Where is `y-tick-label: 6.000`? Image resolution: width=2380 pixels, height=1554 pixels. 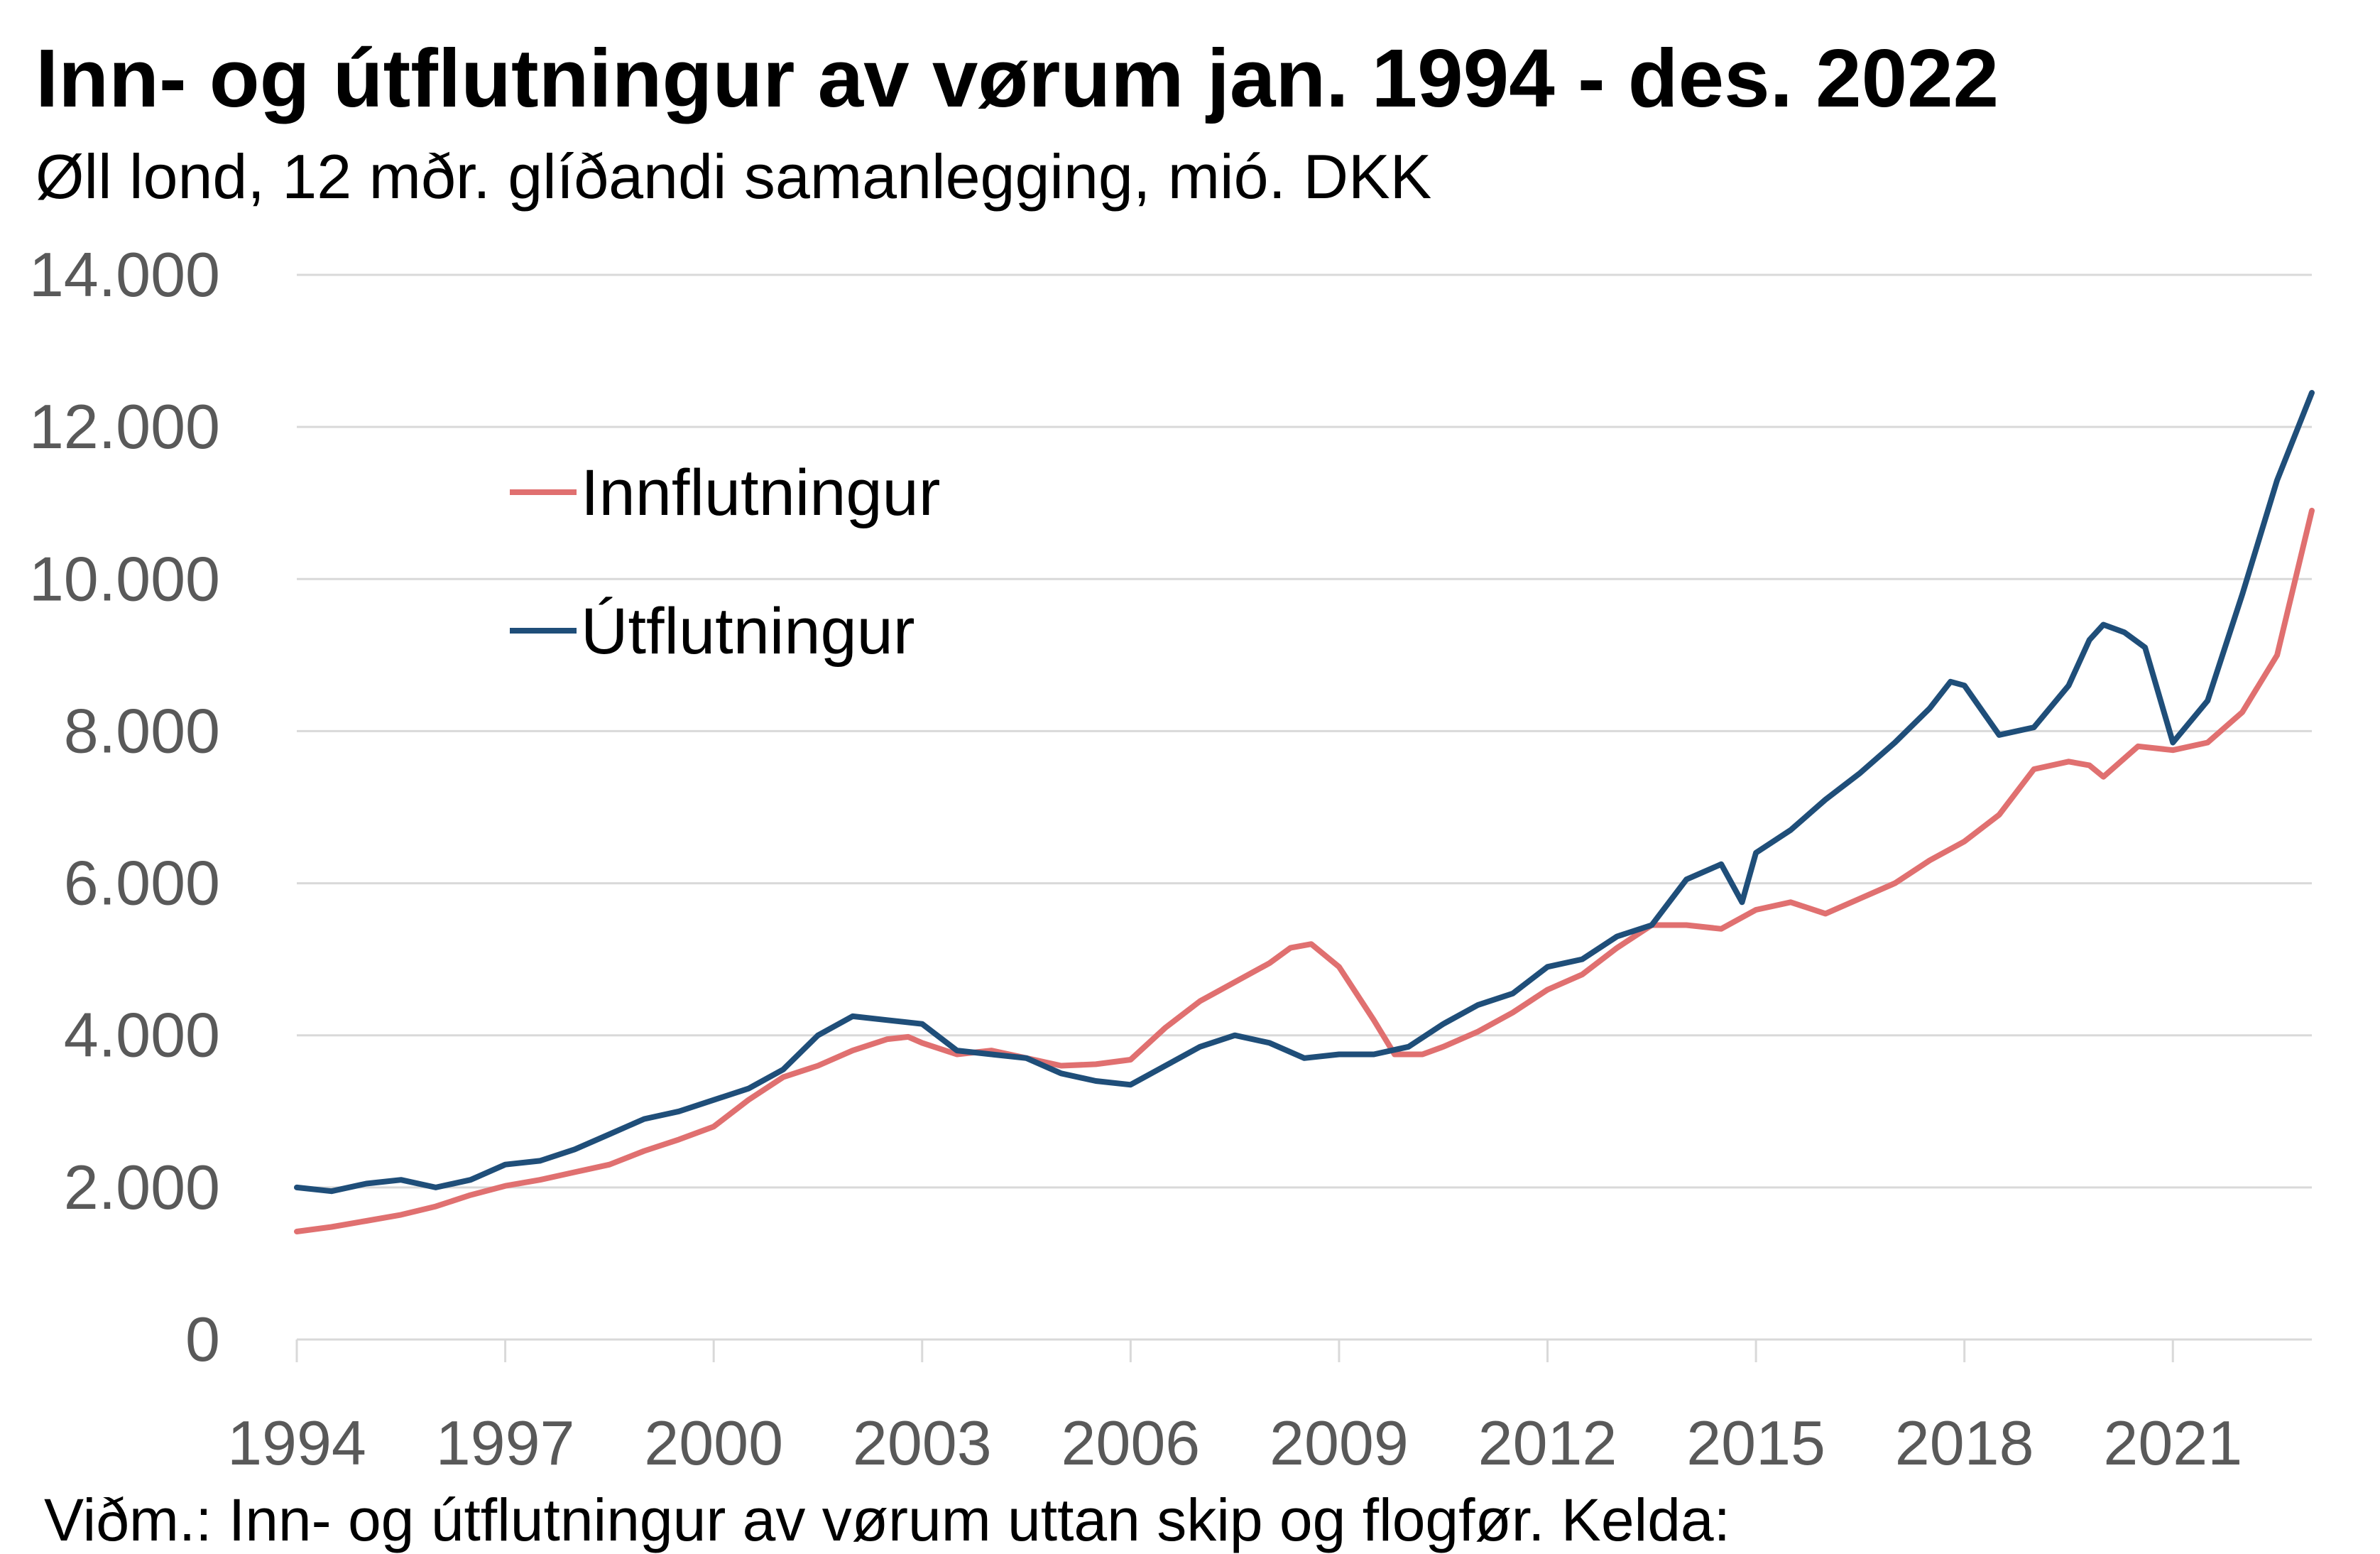 y-tick-label: 6.000 is located at coordinates (142, 883).